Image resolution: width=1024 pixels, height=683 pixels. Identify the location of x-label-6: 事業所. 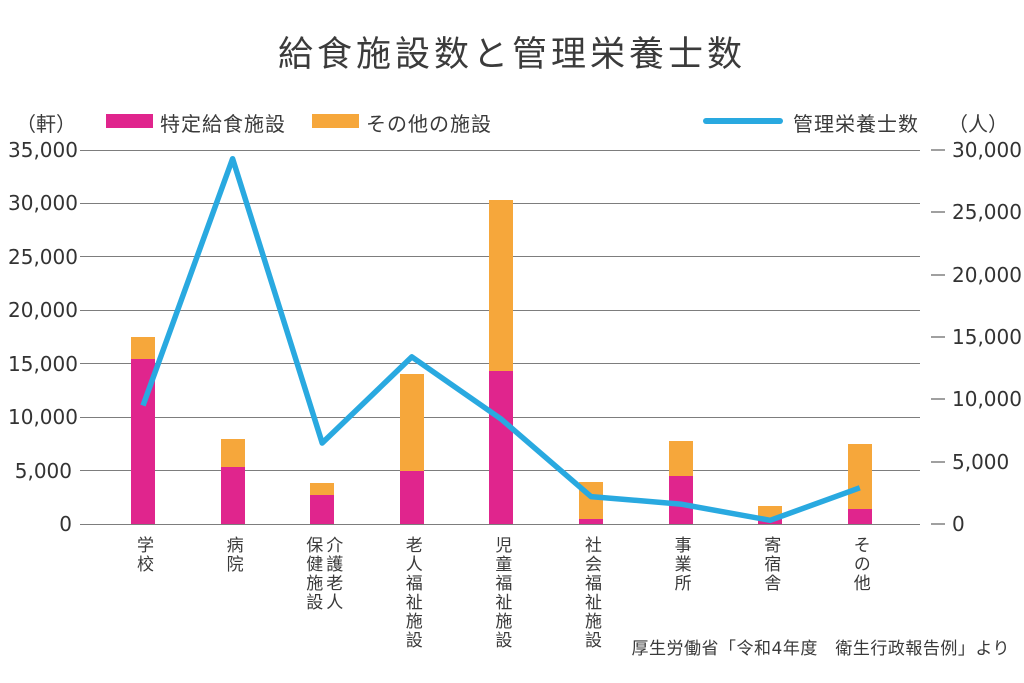
(681, 564).